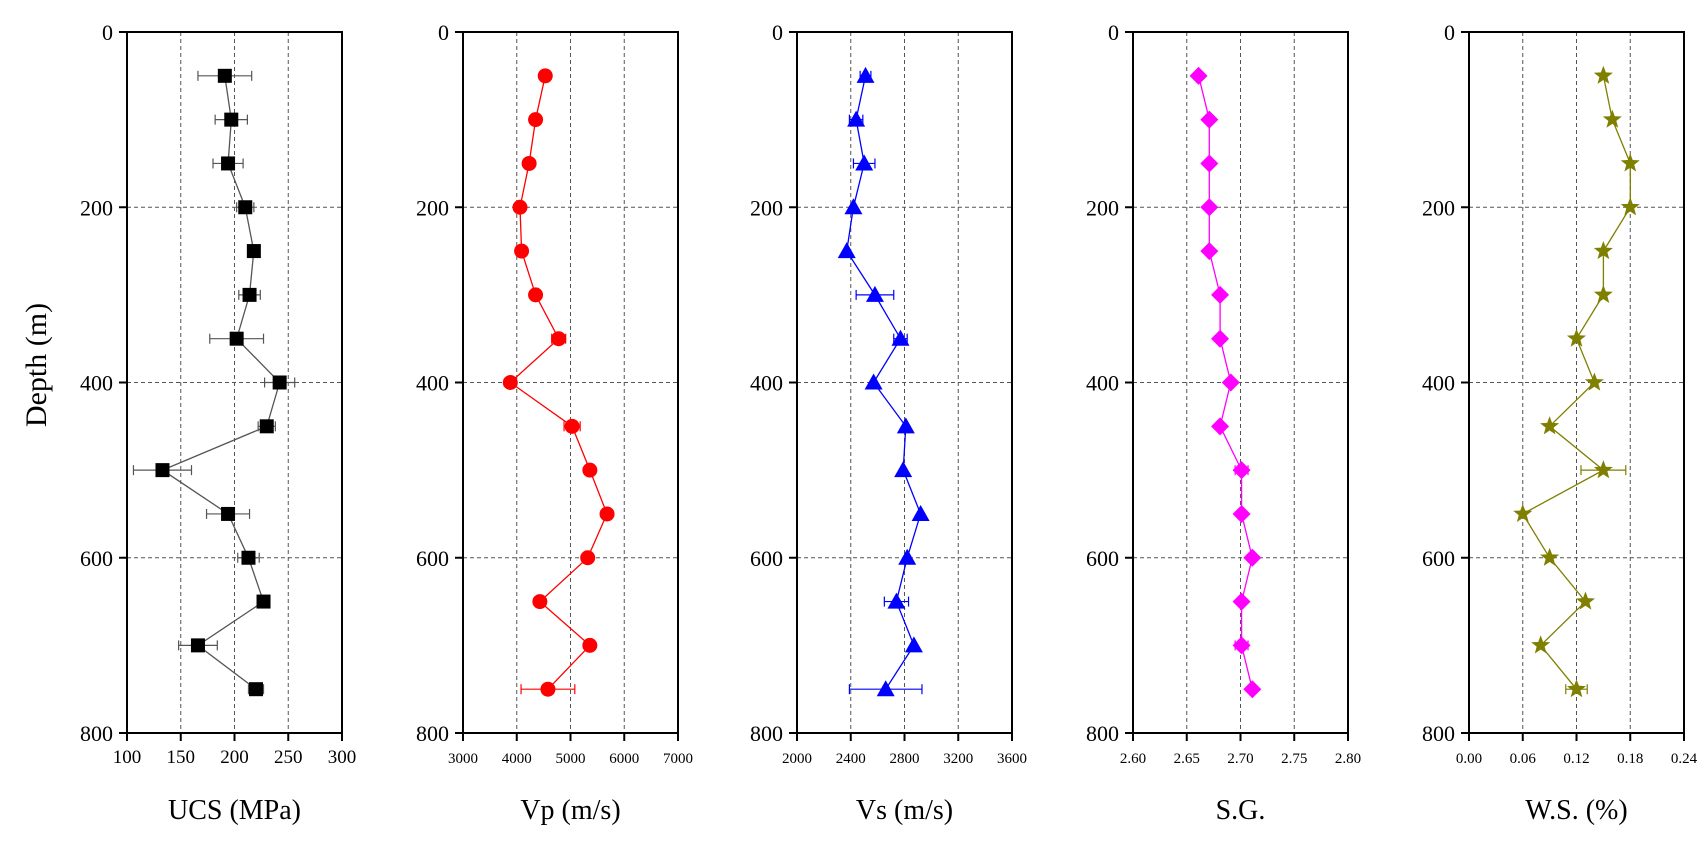 This screenshot has width=1705, height=846. I want to click on y-axis-title: Depth (m), so click(36, 365).